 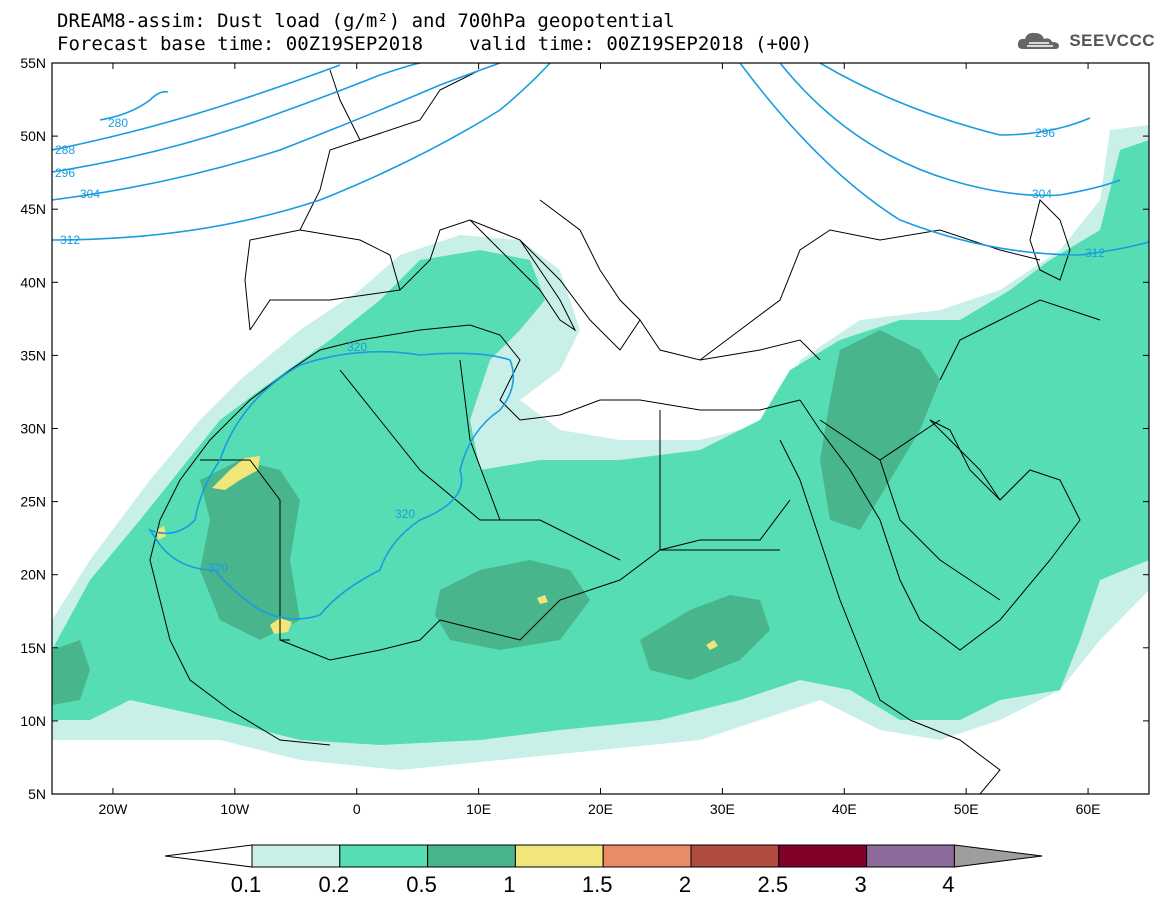 What do you see at coordinates (965, 460) in the screenshot?
I see `coastline-persian-gulf` at bounding box center [965, 460].